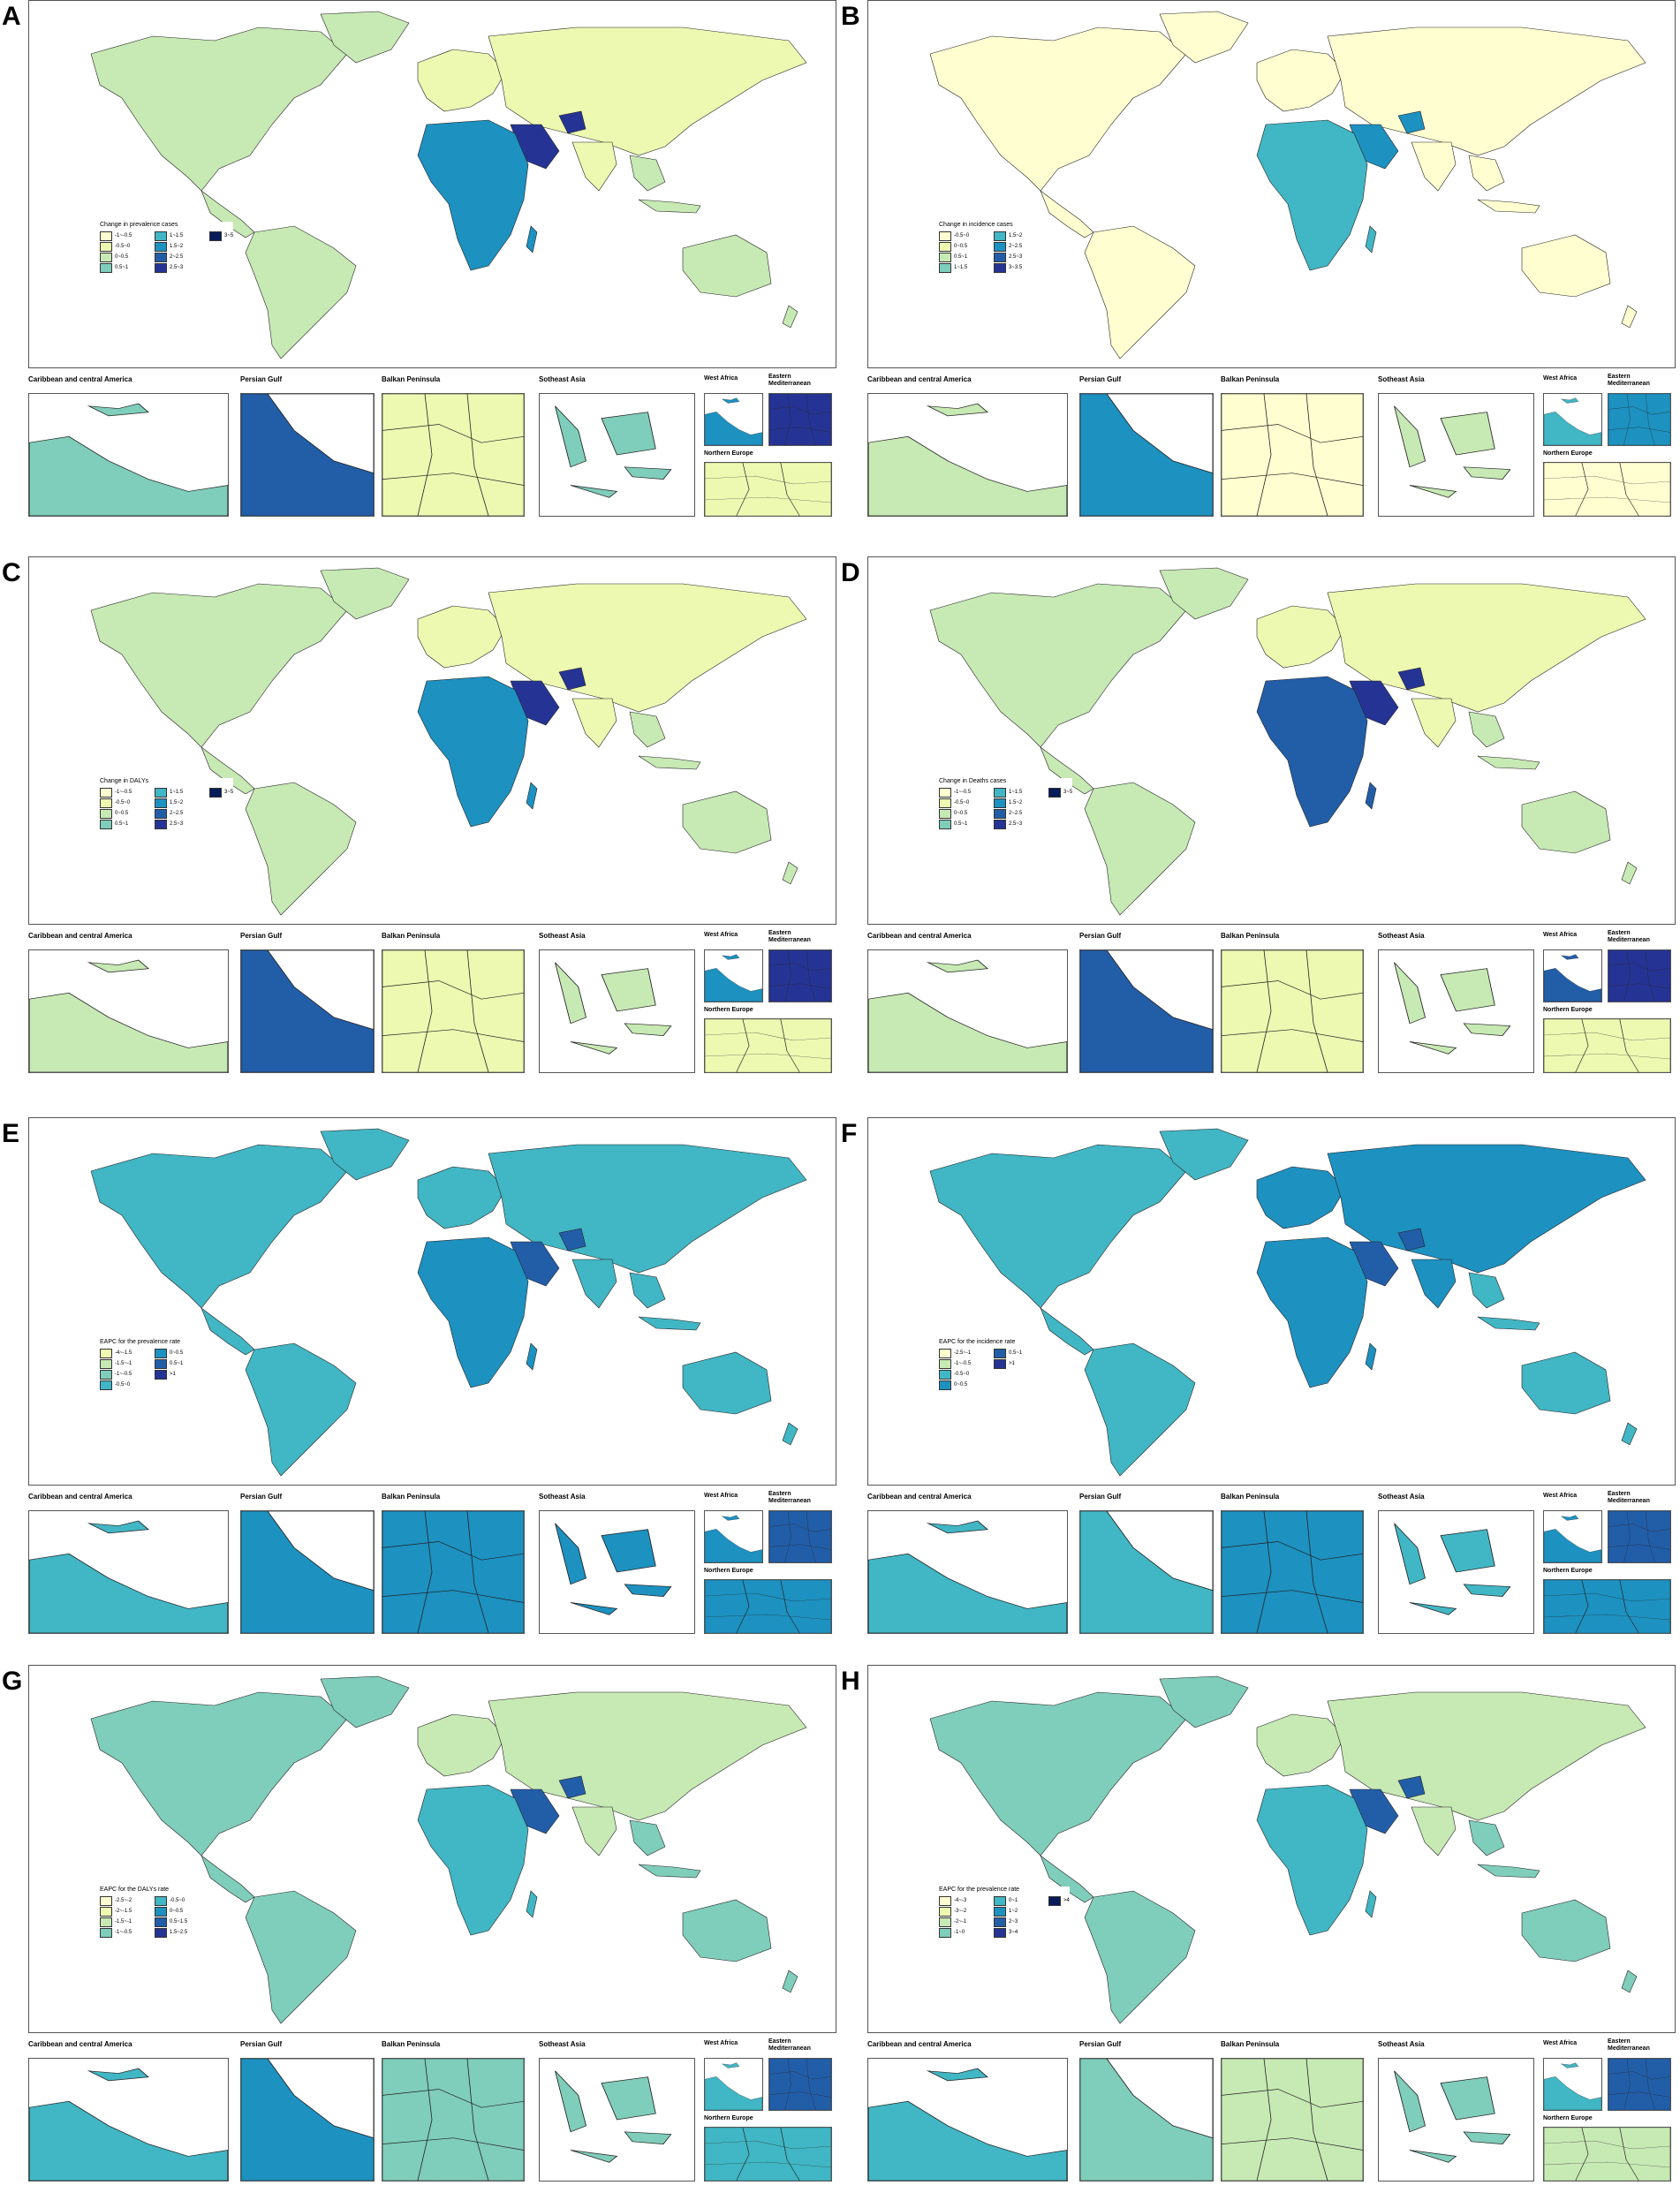 This screenshot has height=2208, width=1680. I want to click on inset-seasia, so click(617, 1572).